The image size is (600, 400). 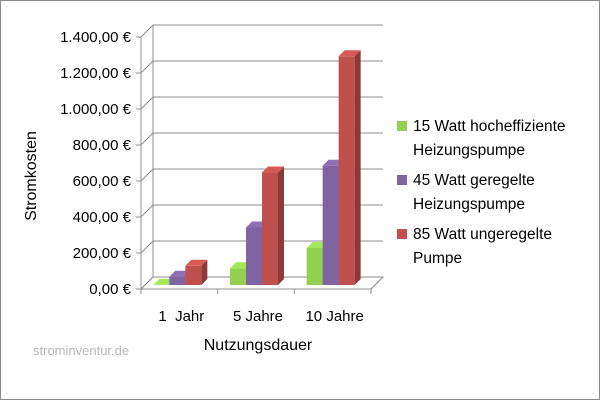 What do you see at coordinates (474, 180) in the screenshot?
I see `legend-label: 45 Watt geregelte` at bounding box center [474, 180].